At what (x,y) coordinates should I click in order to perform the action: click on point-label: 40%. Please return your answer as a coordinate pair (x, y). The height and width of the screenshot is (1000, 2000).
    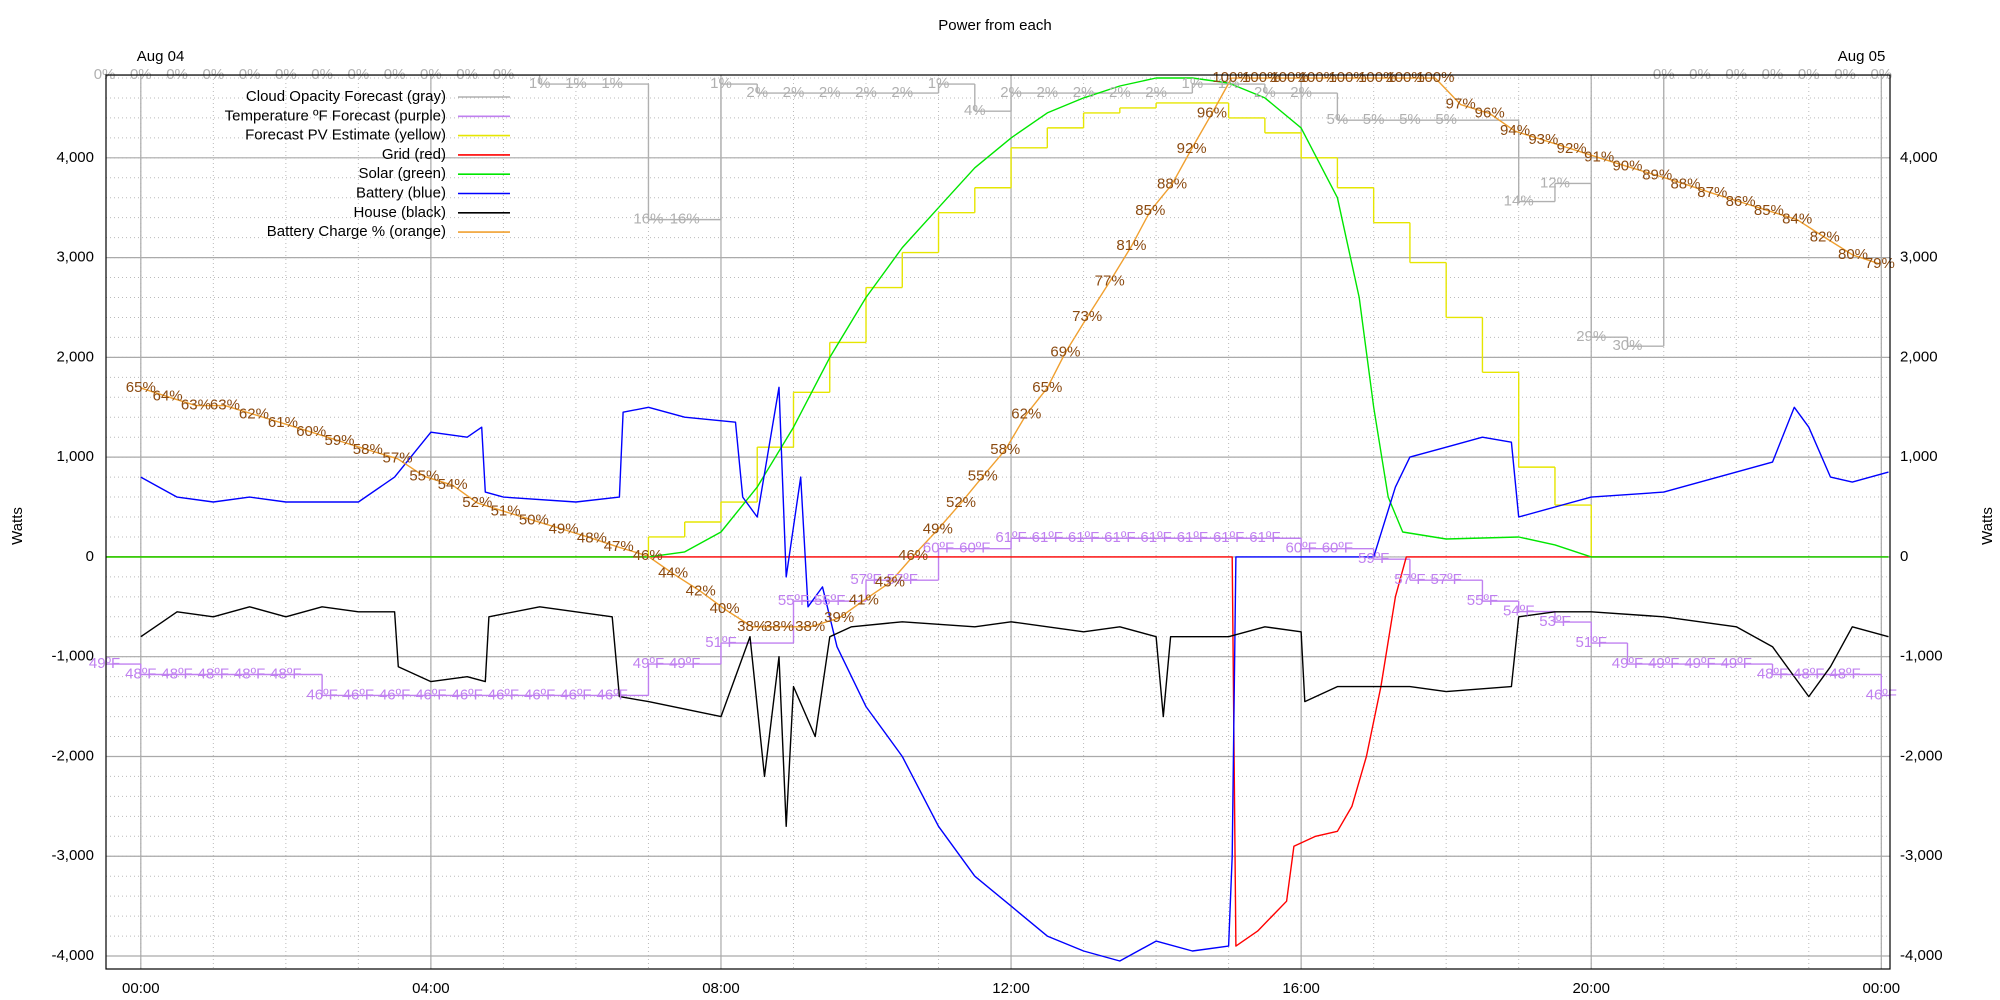
    Looking at the image, I should click on (725, 608).